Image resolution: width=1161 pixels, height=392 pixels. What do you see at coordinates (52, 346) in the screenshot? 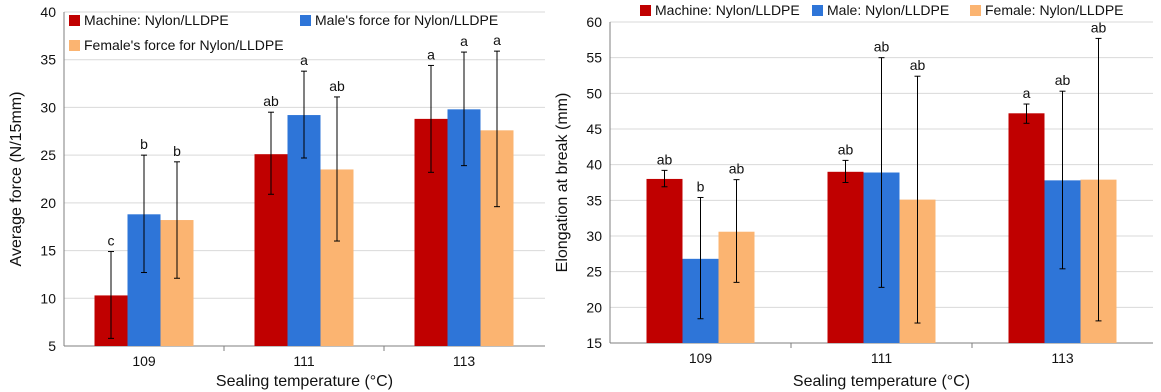
I see `y-tick-label: 5` at bounding box center [52, 346].